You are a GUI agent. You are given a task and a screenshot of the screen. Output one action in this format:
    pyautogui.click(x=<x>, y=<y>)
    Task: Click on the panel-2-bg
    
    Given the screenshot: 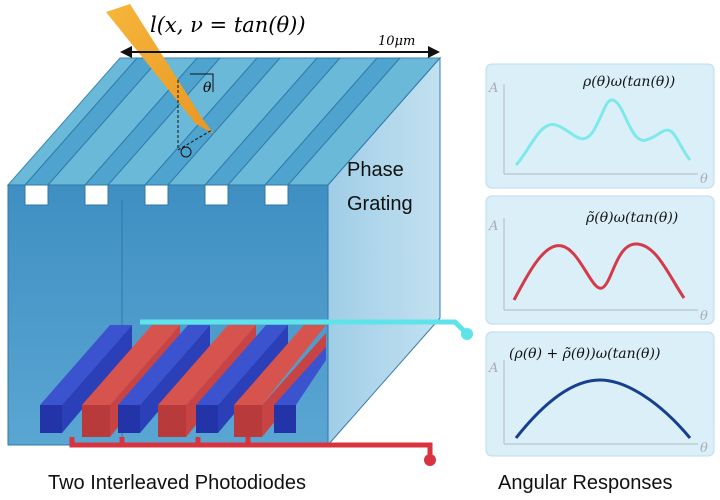 What is the action you would take?
    pyautogui.click(x=600, y=260)
    